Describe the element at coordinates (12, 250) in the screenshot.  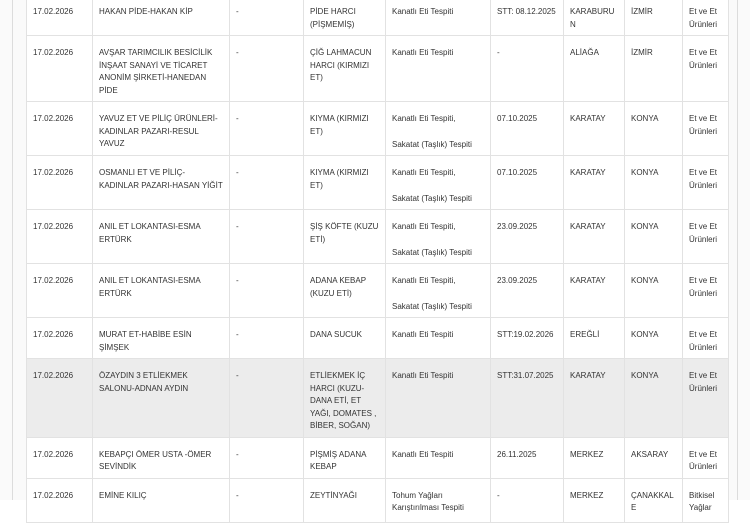
I see `page-border-left` at that location.